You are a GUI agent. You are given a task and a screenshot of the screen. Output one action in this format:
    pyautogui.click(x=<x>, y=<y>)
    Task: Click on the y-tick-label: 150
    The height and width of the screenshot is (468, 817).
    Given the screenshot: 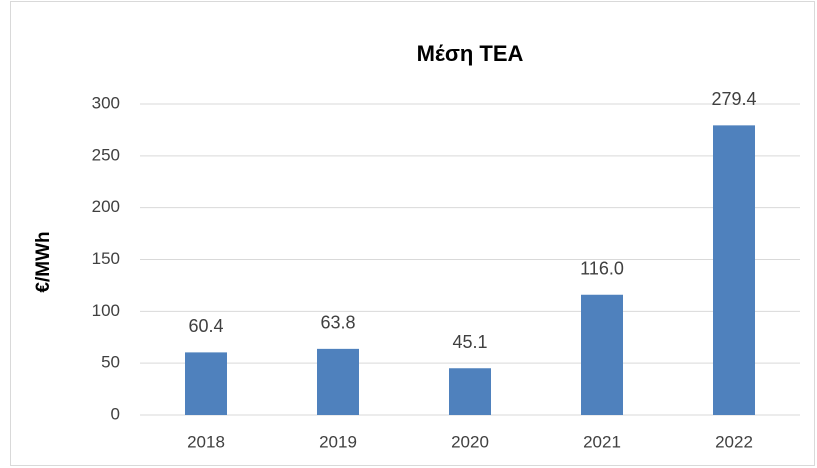 What is the action you would take?
    pyautogui.click(x=106, y=258)
    